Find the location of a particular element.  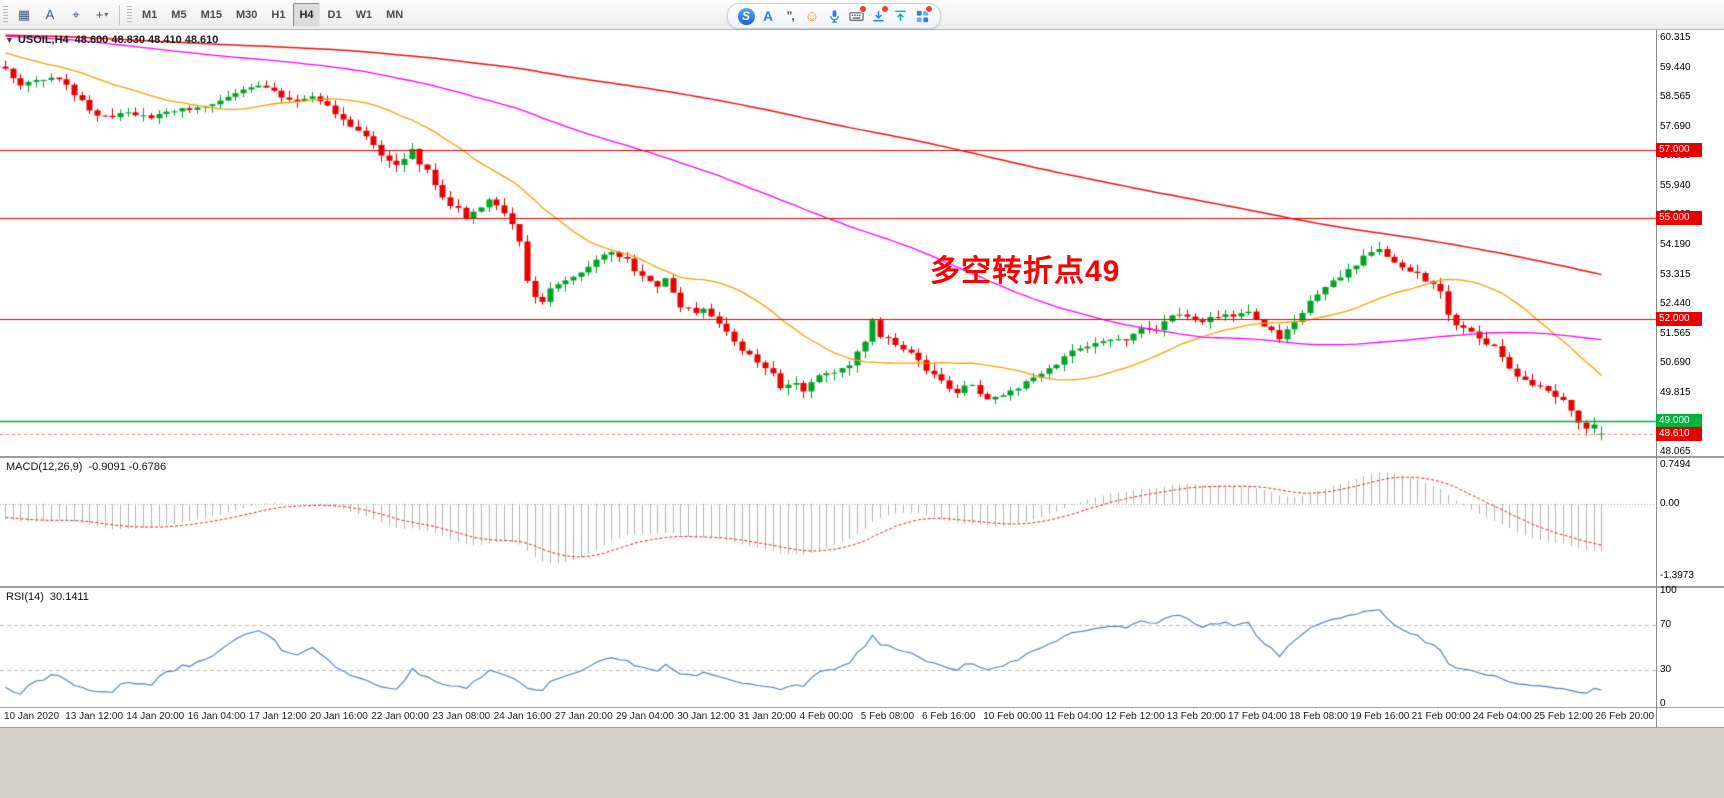

time-tick-label: 30 Jan 12:00 is located at coordinates (706, 716).